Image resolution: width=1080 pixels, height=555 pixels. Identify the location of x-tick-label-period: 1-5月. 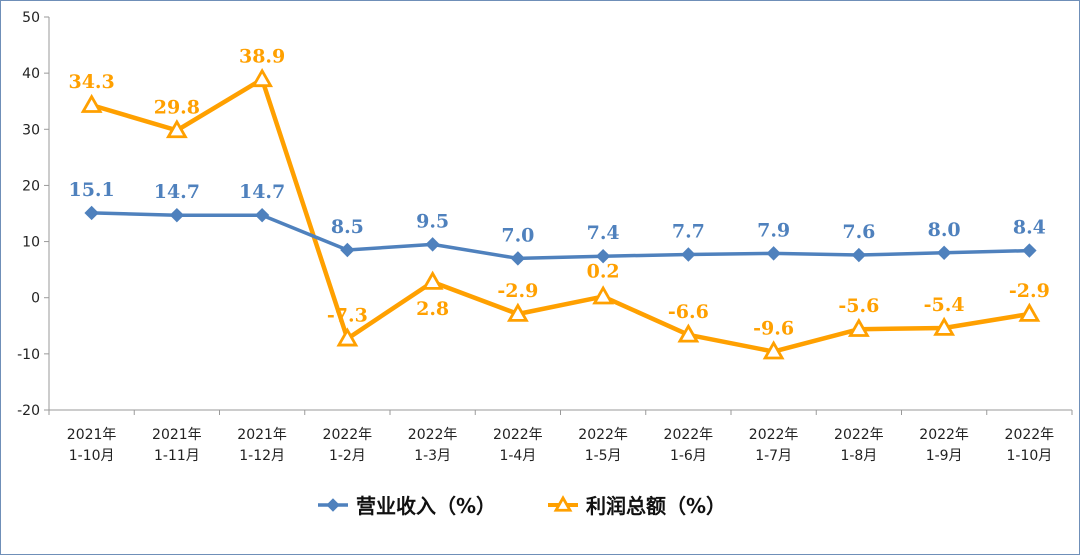
(603, 456).